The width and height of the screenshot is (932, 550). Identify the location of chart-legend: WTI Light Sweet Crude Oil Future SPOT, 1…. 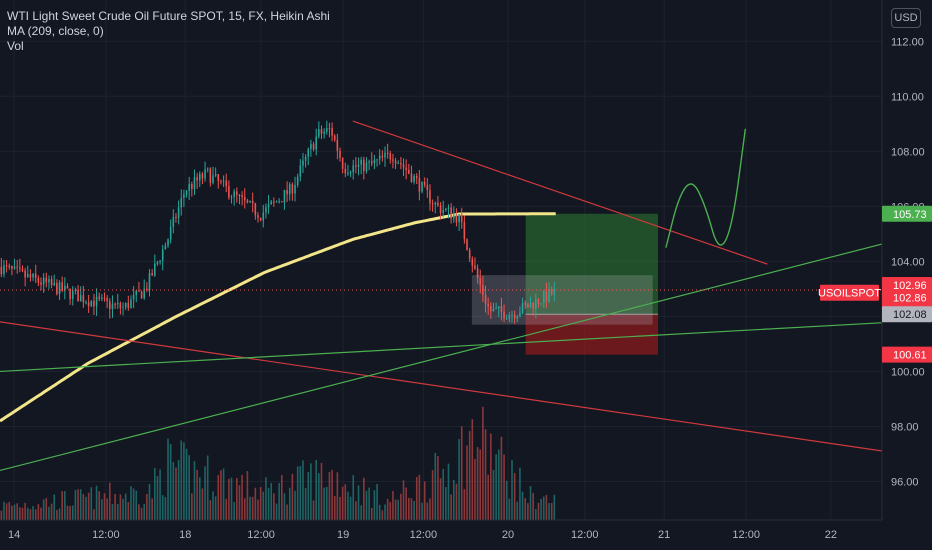
(168, 31).